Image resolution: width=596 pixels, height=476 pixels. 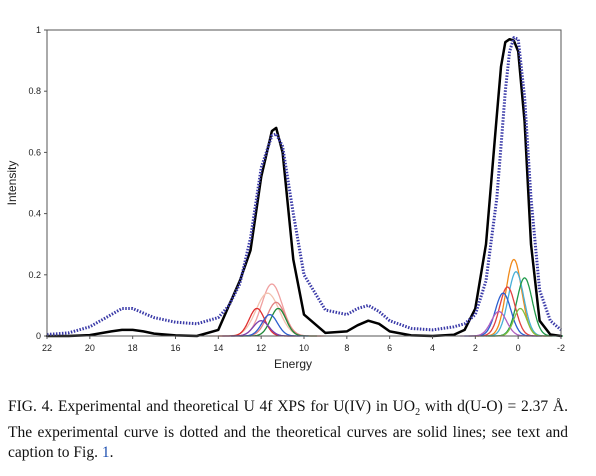 I want to click on x-tick-label: 16, so click(x=175, y=348).